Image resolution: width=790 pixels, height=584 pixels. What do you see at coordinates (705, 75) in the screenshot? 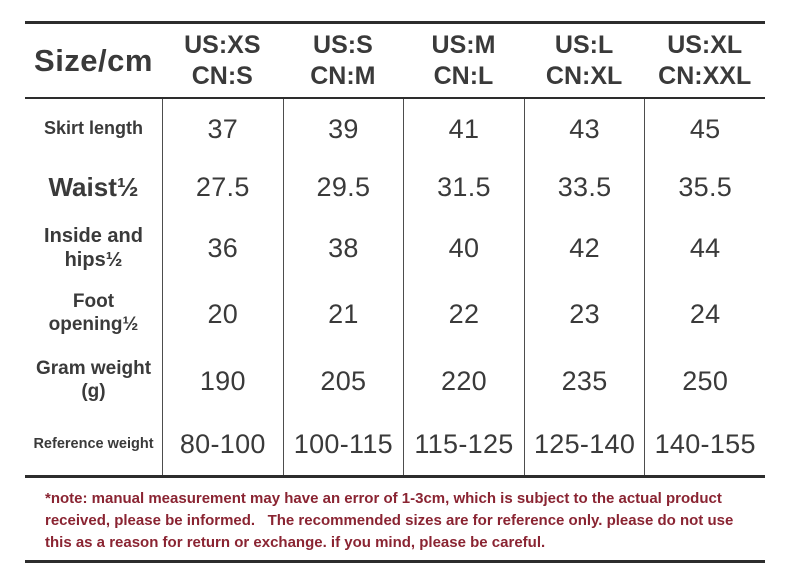
I see `cn-size-label: CN:XXL` at bounding box center [705, 75].